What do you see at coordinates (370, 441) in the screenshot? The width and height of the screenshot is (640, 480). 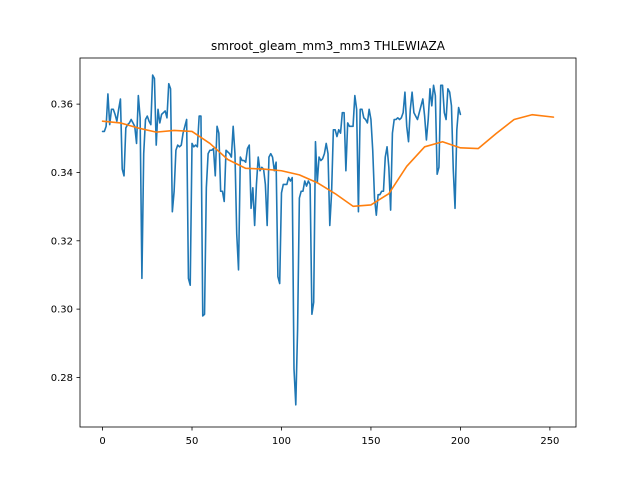 I see `x-tick-label: 150` at bounding box center [370, 441].